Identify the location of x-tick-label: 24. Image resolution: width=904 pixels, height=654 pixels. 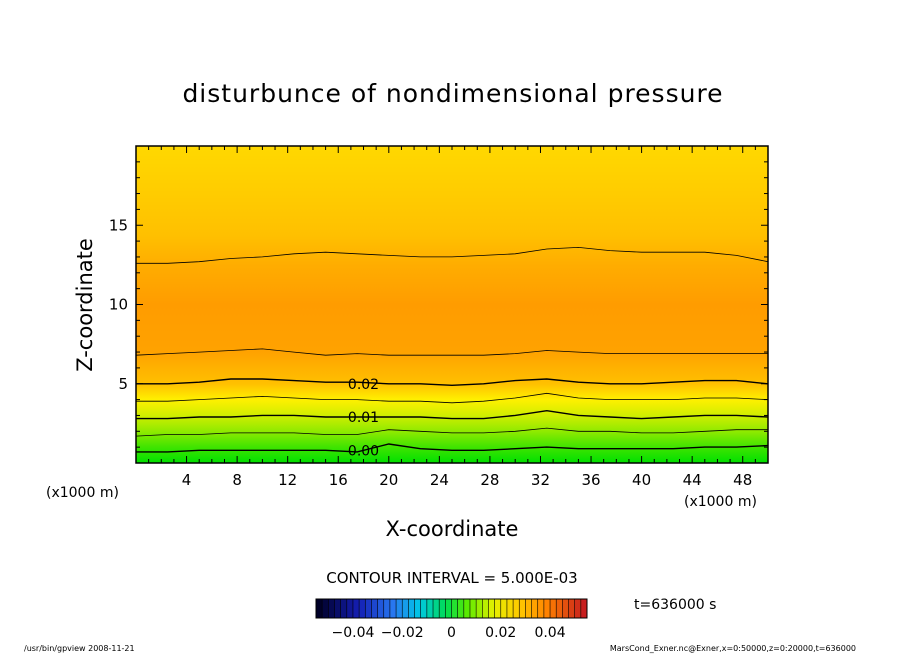
(439, 480).